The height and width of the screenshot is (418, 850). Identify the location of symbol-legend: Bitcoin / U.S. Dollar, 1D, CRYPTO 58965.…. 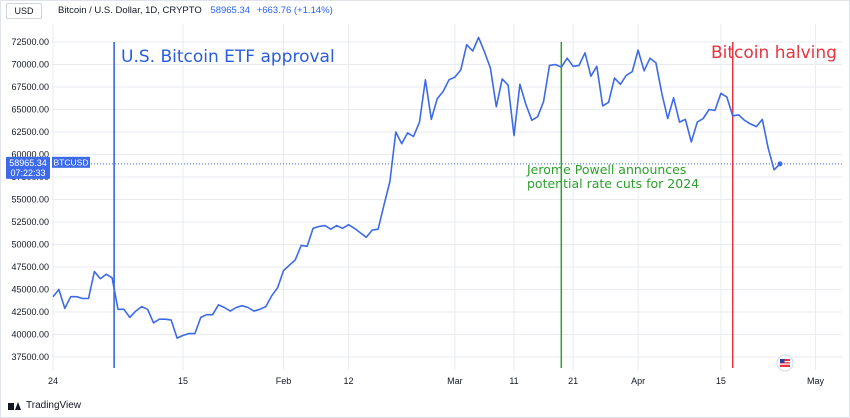
(195, 10).